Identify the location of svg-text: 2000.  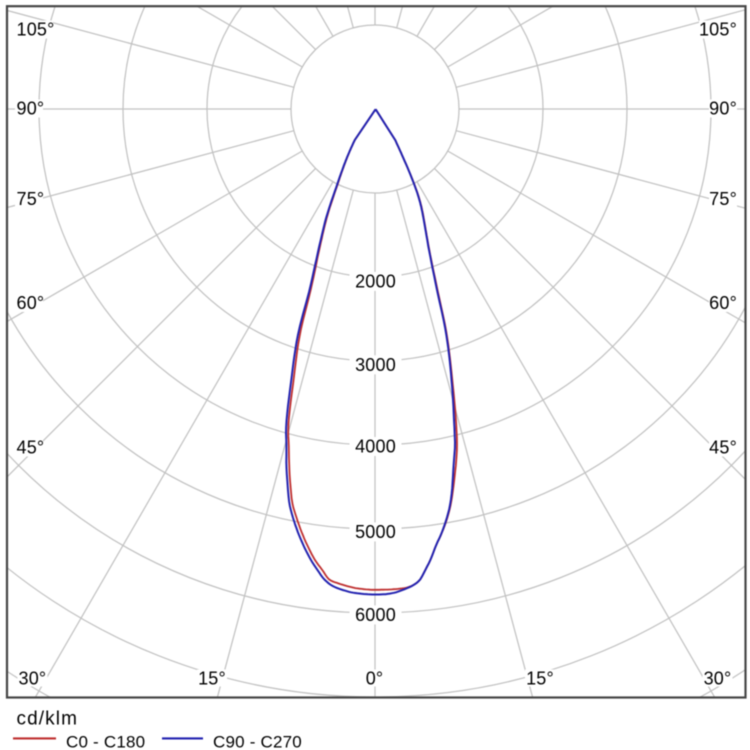
(375, 281).